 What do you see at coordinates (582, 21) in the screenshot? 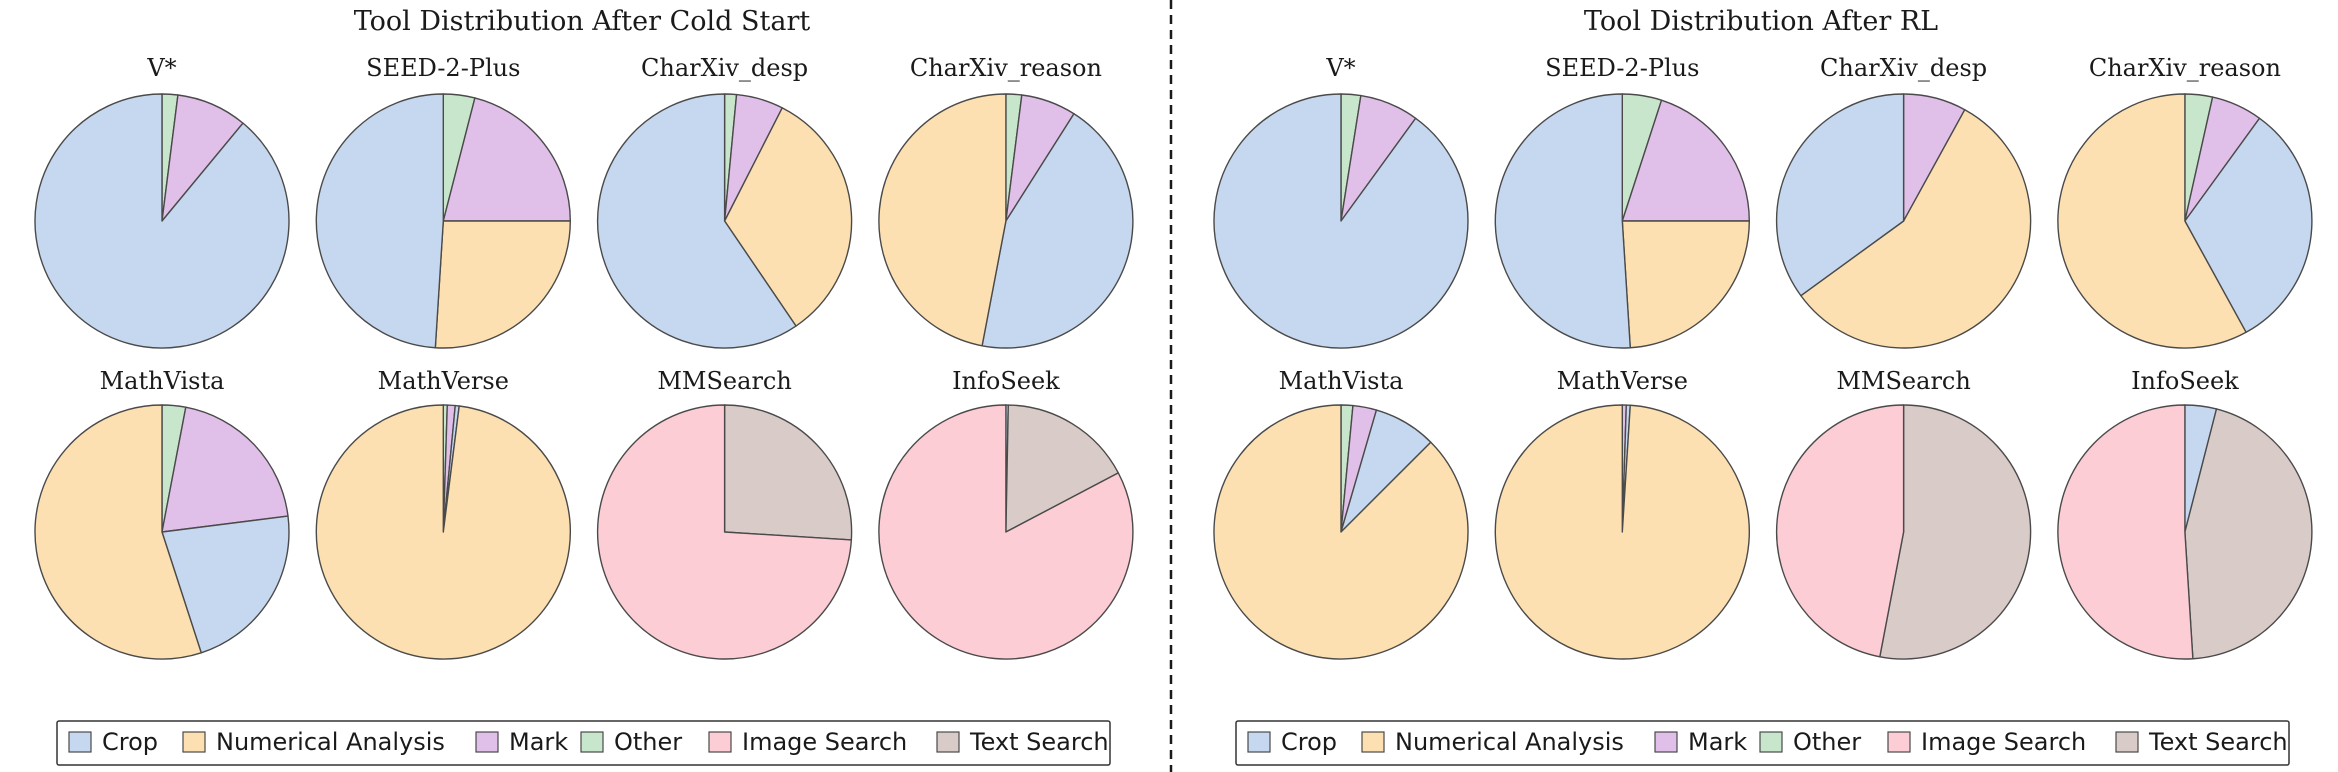
I see `left-panel-title: Tool Distribution After Cold Start` at bounding box center [582, 21].